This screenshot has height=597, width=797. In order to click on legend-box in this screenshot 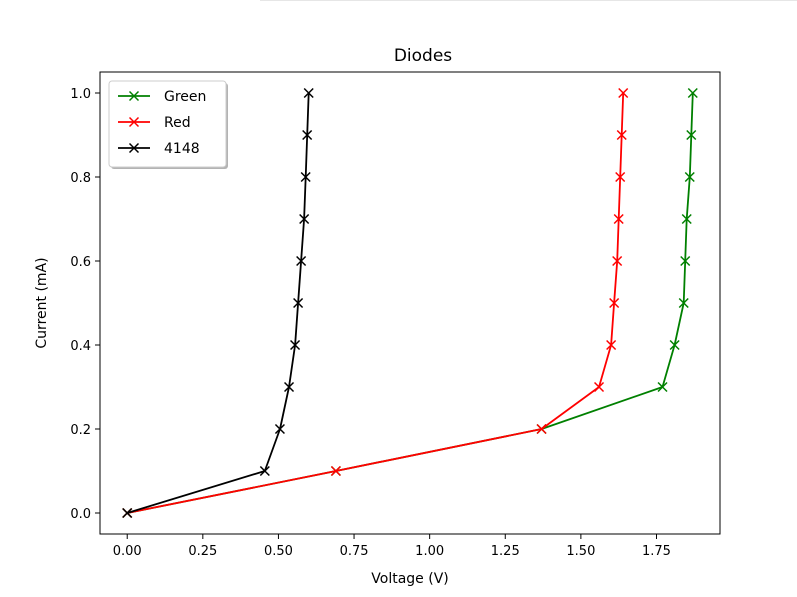, I will do `click(167, 124)`.